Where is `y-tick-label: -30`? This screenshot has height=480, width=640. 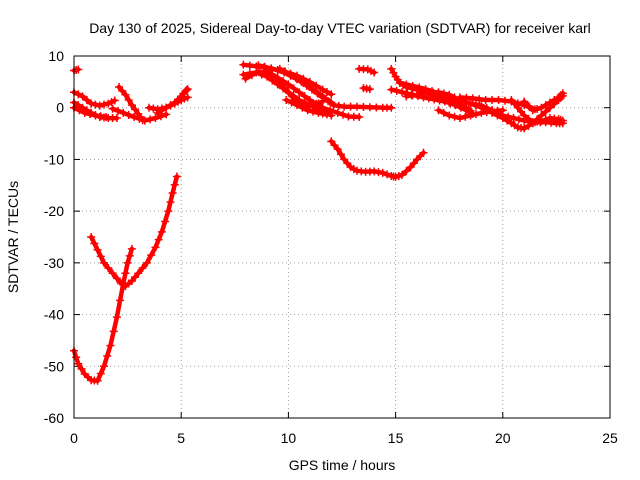
y-tick-label: -30 is located at coordinates (54, 263).